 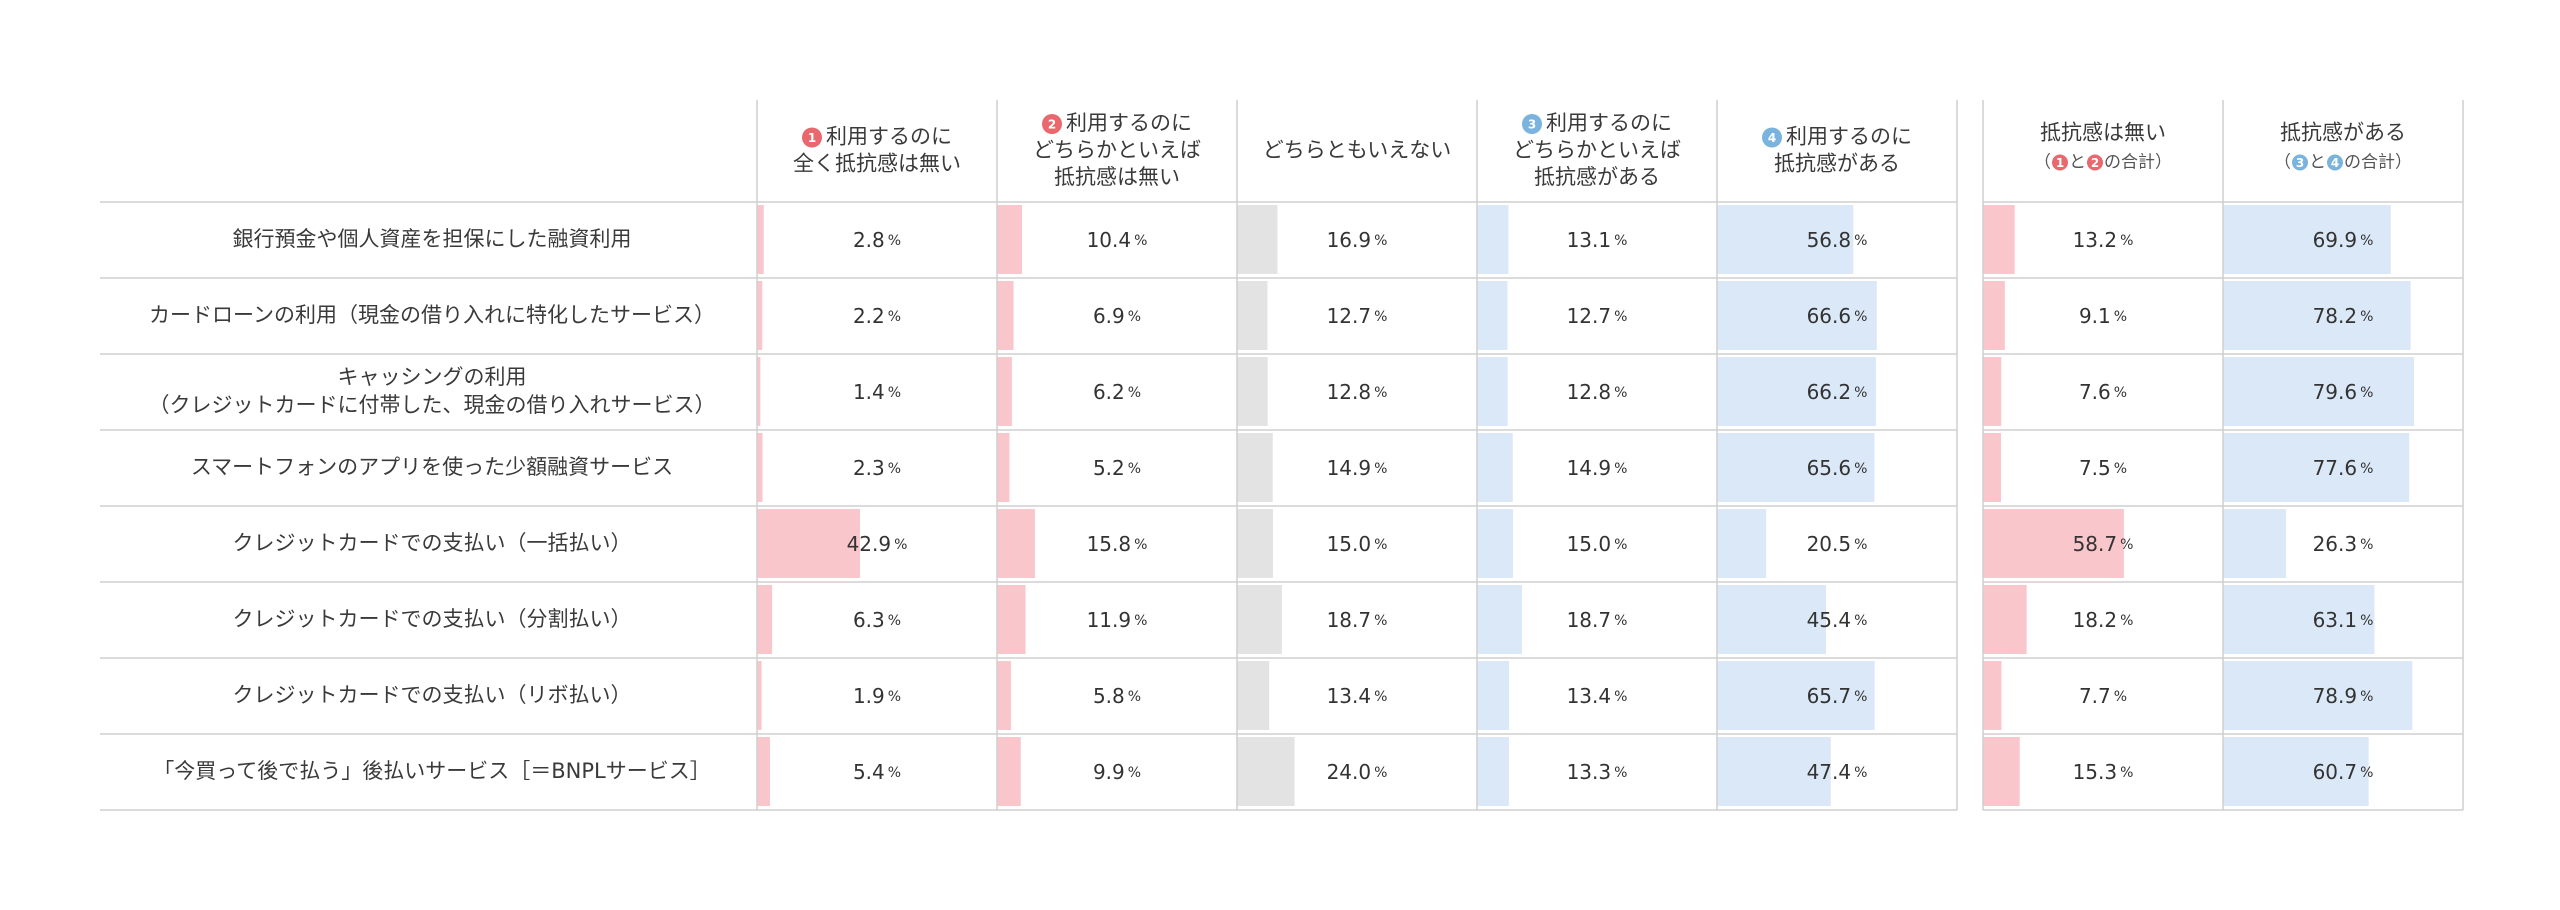 I want to click on column-badge-1-icon-number: 1, so click(x=812, y=138).